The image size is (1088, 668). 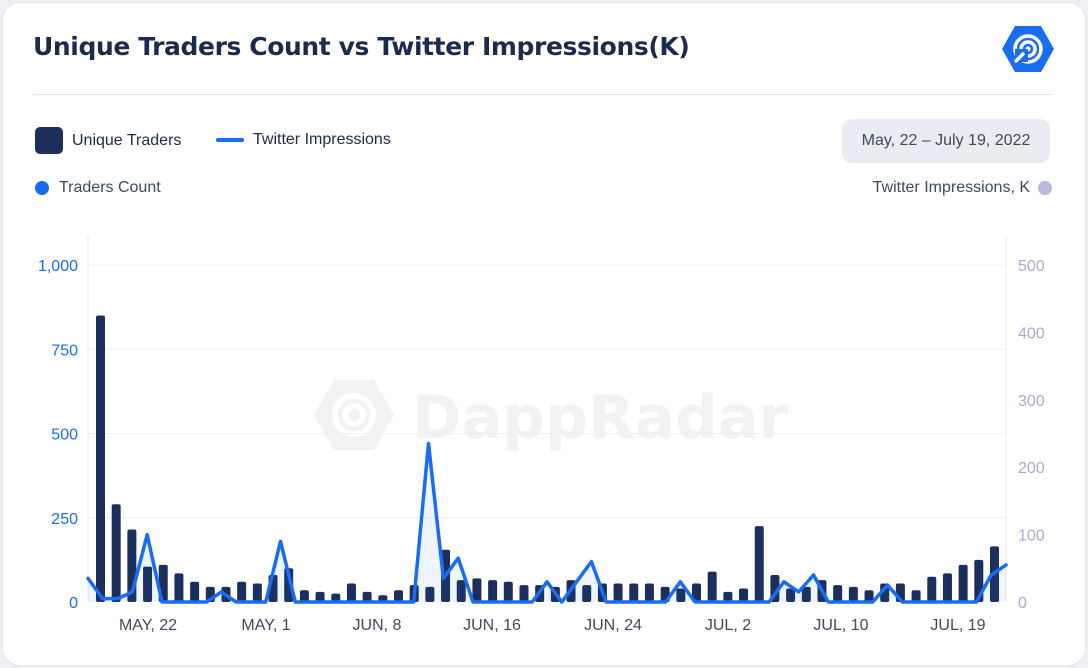 What do you see at coordinates (1028, 49) in the screenshot?
I see `dappradar-logo-icon` at bounding box center [1028, 49].